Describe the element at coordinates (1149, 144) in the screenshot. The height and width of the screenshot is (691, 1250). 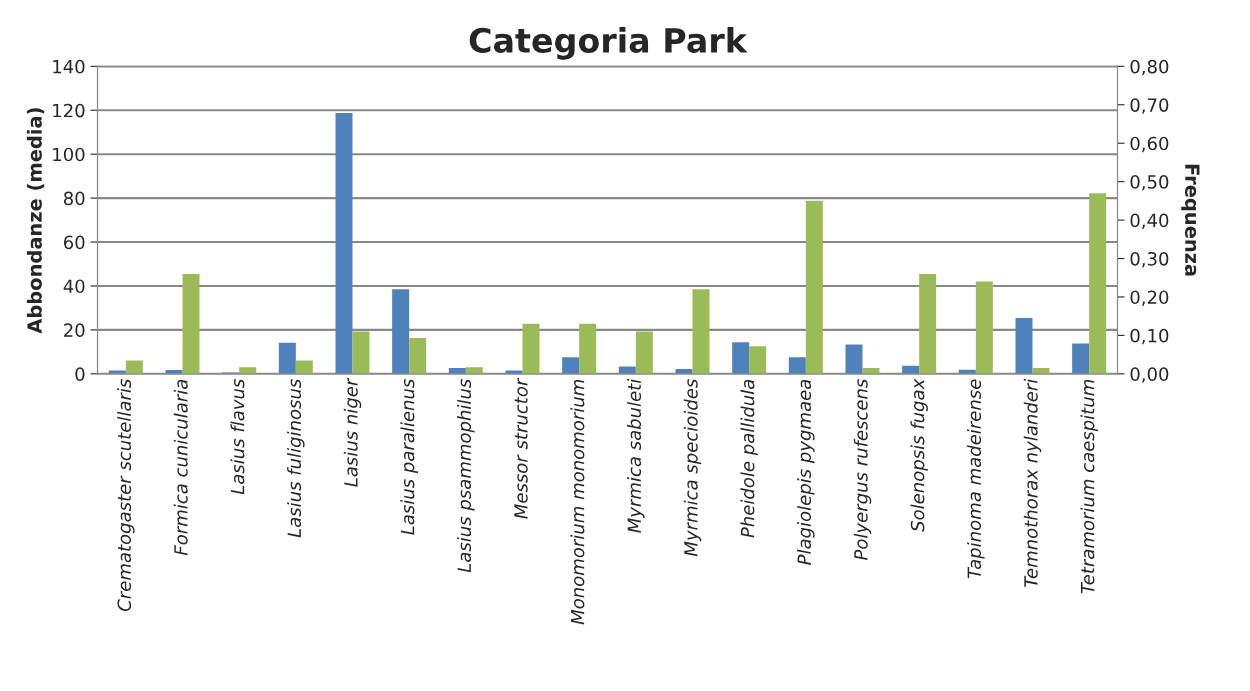
I see `y2-tick-label: 0,60` at that location.